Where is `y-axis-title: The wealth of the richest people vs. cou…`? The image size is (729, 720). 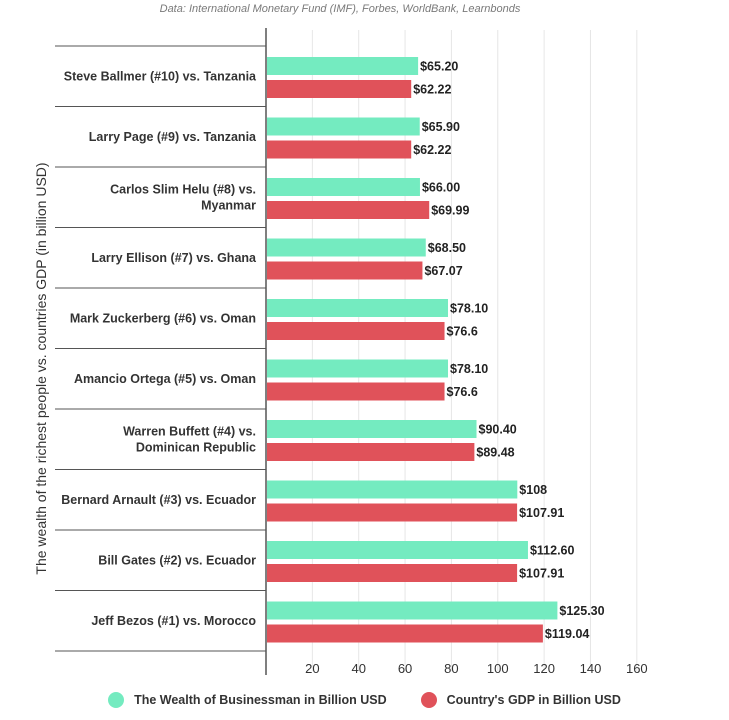 y-axis-title: The wealth of the richest people vs. cou… is located at coordinates (41, 368).